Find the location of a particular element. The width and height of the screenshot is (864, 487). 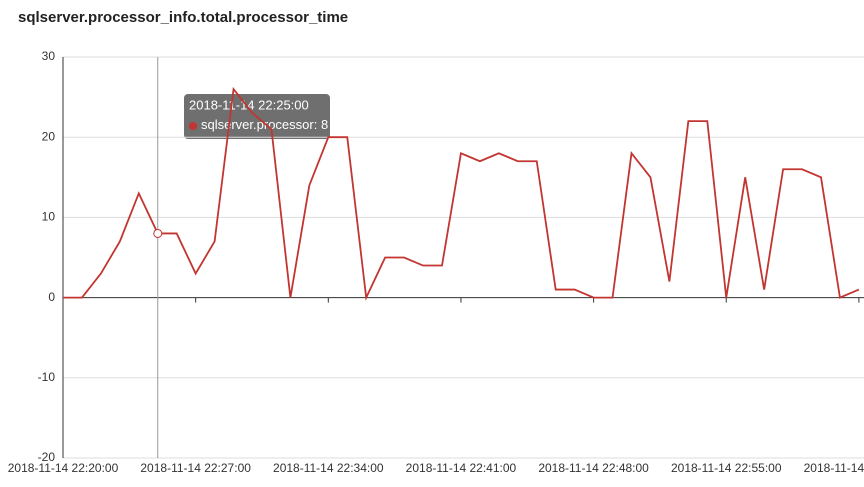

y-tick-label: 0 is located at coordinates (51, 297).